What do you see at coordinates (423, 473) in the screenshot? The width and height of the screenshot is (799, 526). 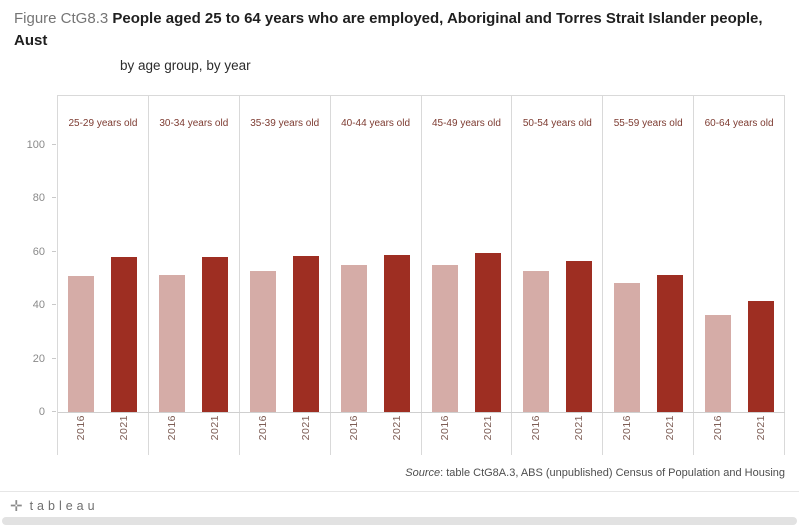 I see `source-label: Source` at bounding box center [423, 473].